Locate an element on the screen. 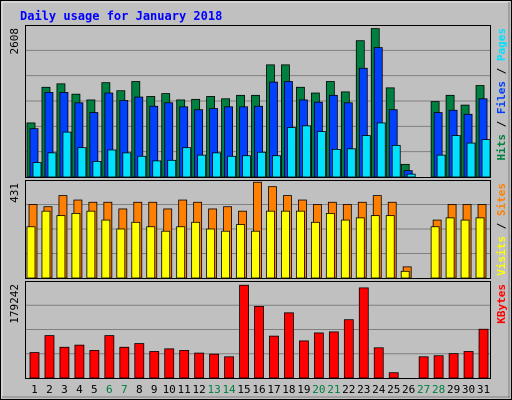 The image size is (512, 400). legend-entry-pages: Pages is located at coordinates (501, 44).